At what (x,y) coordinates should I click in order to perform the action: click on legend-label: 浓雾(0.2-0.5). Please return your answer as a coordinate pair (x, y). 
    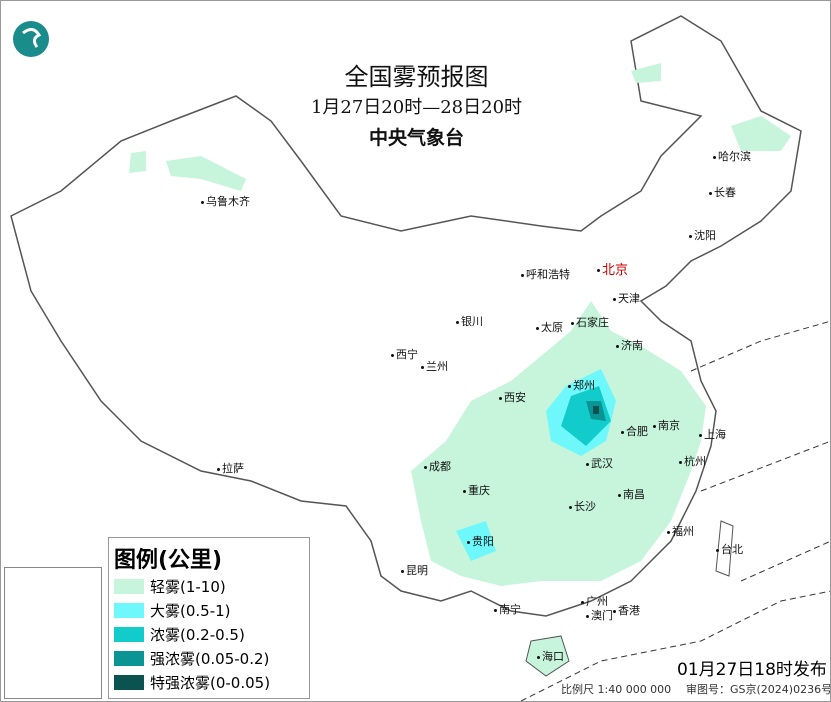
    Looking at the image, I should click on (197, 634).